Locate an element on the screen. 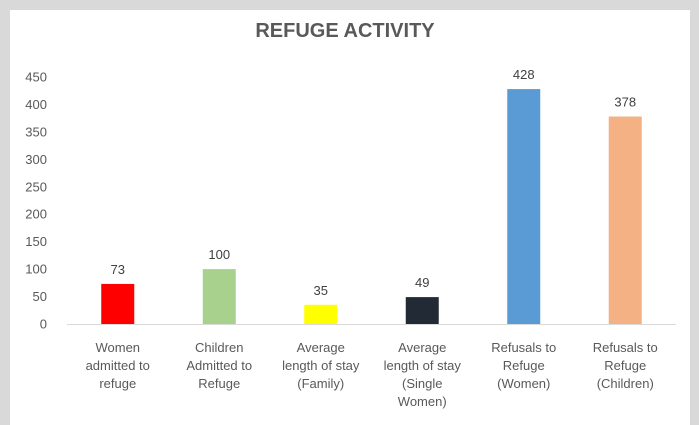  y-tick-label: 350 is located at coordinates (36, 131).